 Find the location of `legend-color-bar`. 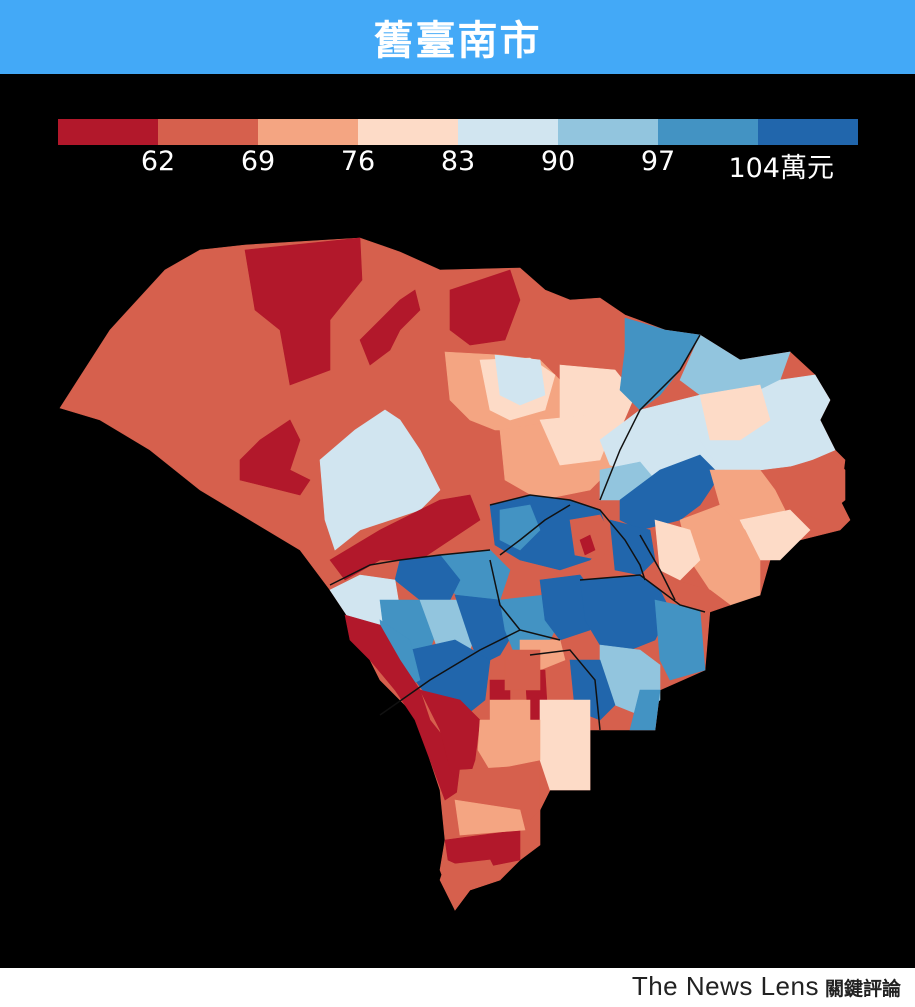

legend-color-bar is located at coordinates (458, 132).